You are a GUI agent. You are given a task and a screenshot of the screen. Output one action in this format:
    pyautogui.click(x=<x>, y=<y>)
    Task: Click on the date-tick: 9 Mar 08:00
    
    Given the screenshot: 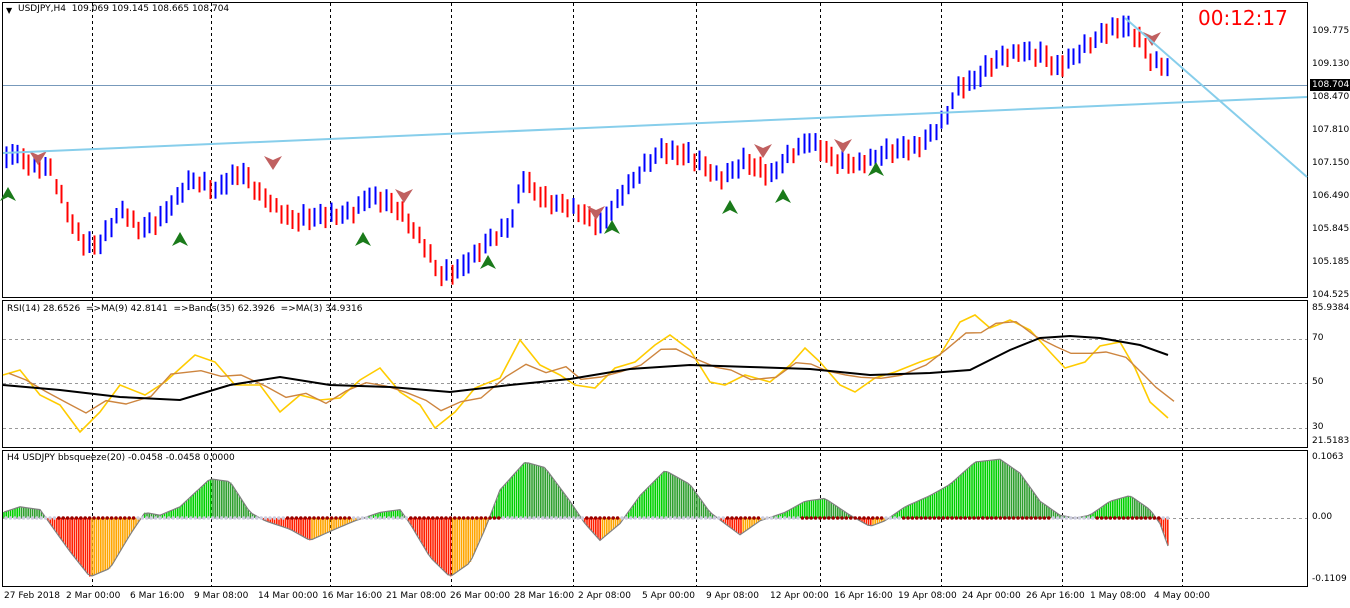 What is the action you would take?
    pyautogui.click(x=221, y=596)
    